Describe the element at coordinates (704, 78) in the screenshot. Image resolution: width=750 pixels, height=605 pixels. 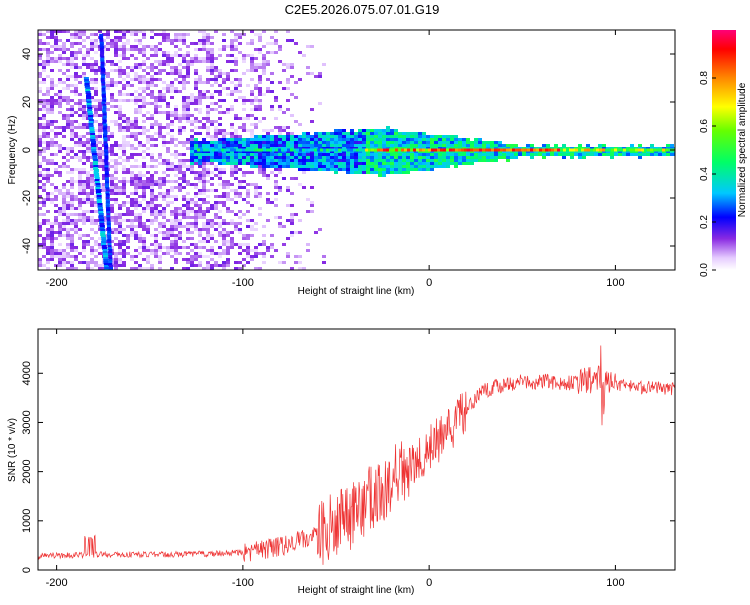
I see `colorbar-tick-label: 0.8` at that location.